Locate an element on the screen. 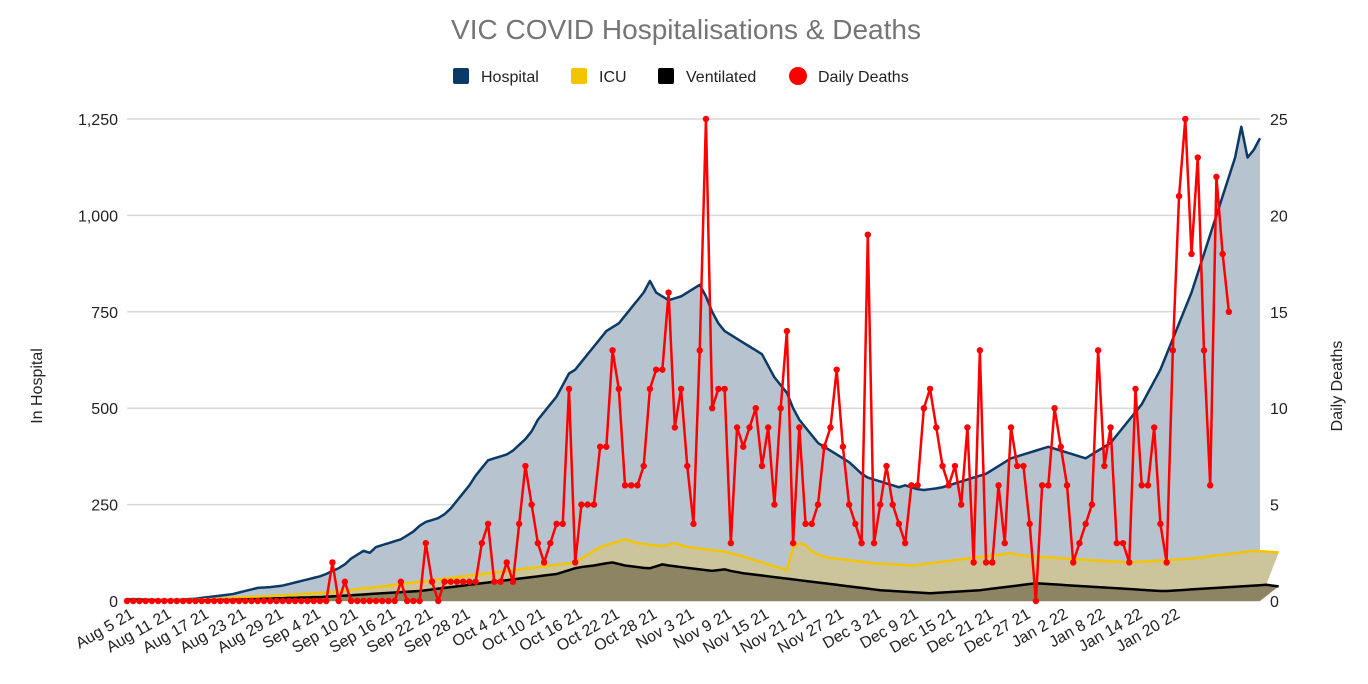 The height and width of the screenshot is (684, 1368). left-tick-label: 500 is located at coordinates (104, 409).